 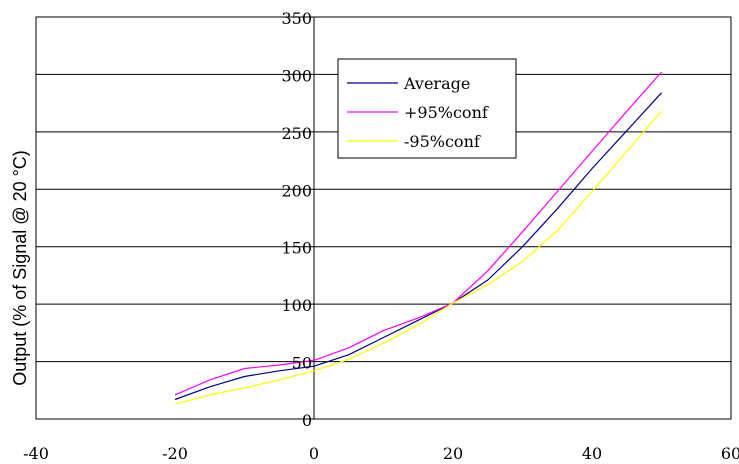 What do you see at coordinates (436, 83) in the screenshot?
I see `legend-label: Average` at bounding box center [436, 83].